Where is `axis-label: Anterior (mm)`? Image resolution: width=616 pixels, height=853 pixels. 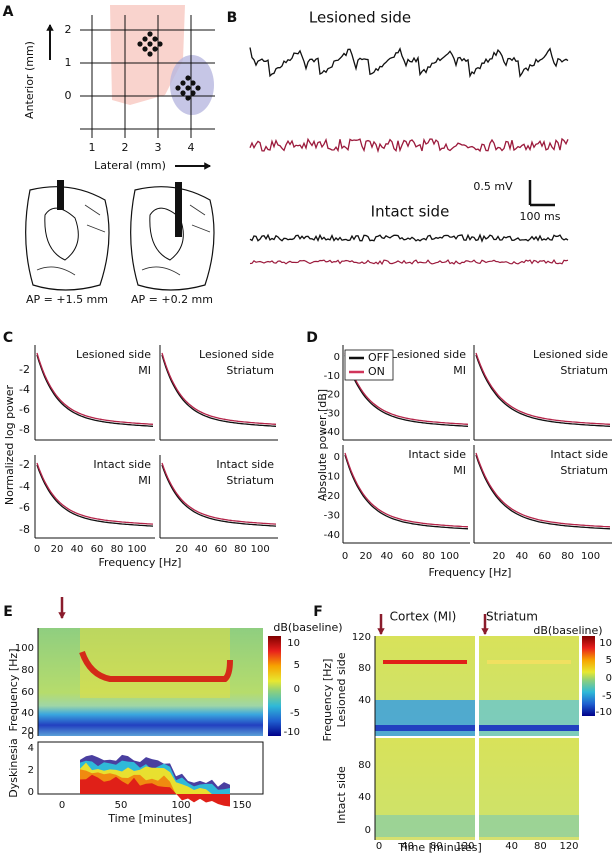
axis-label: Anterior (mm) is located at coordinates (29, 80).